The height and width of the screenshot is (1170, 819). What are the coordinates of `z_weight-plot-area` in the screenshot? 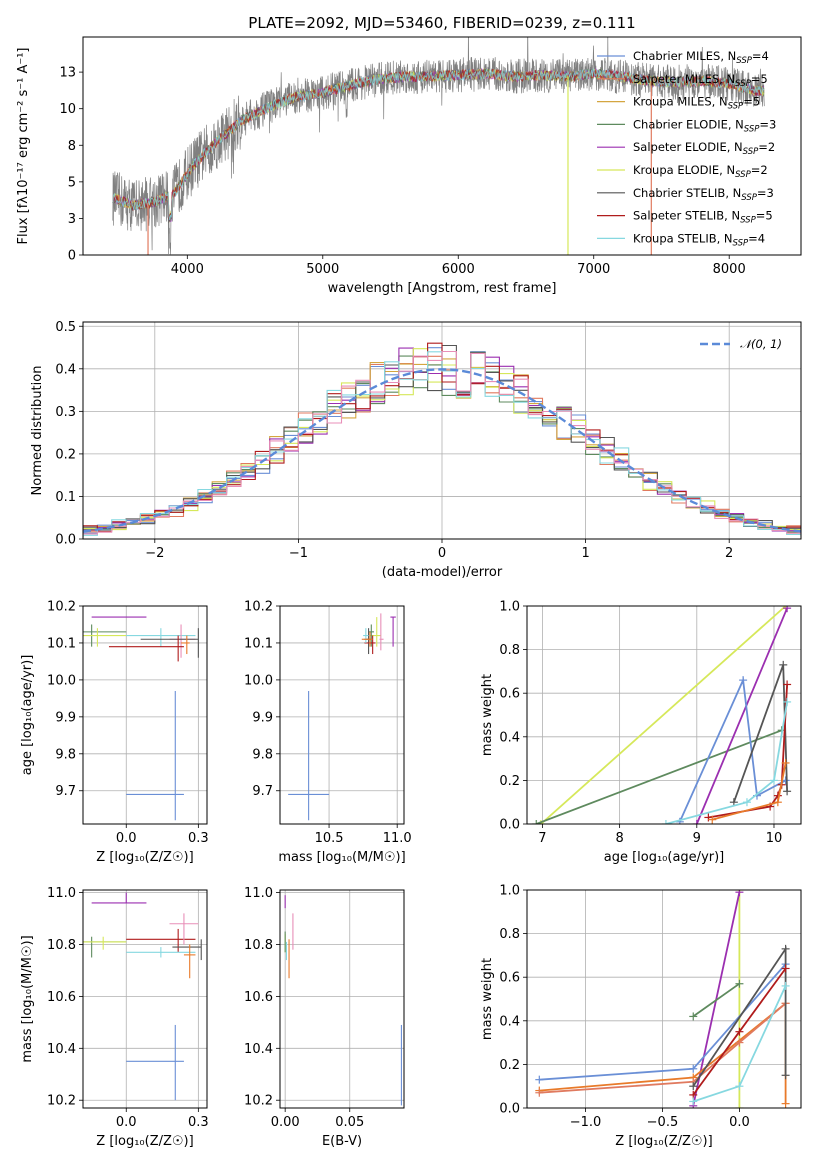 It's located at (664, 999).